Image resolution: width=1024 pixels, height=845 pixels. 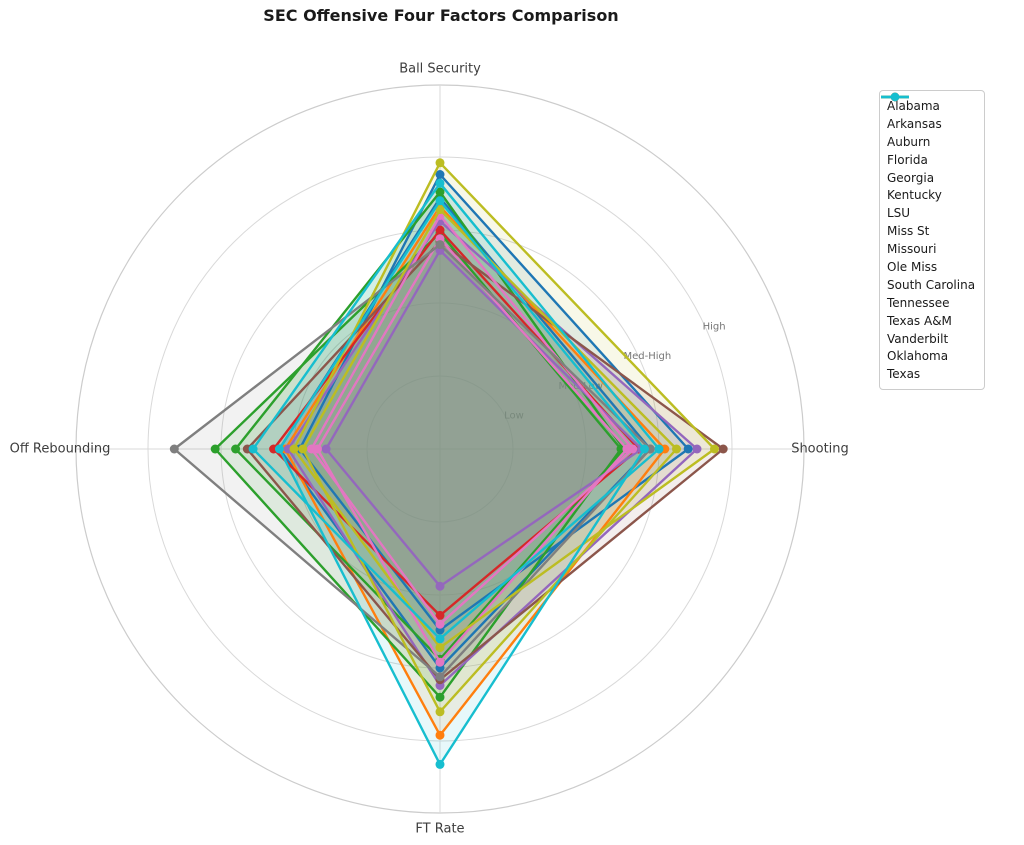 I want to click on marker-oklahoma-ft-rate, so click(x=440, y=639).